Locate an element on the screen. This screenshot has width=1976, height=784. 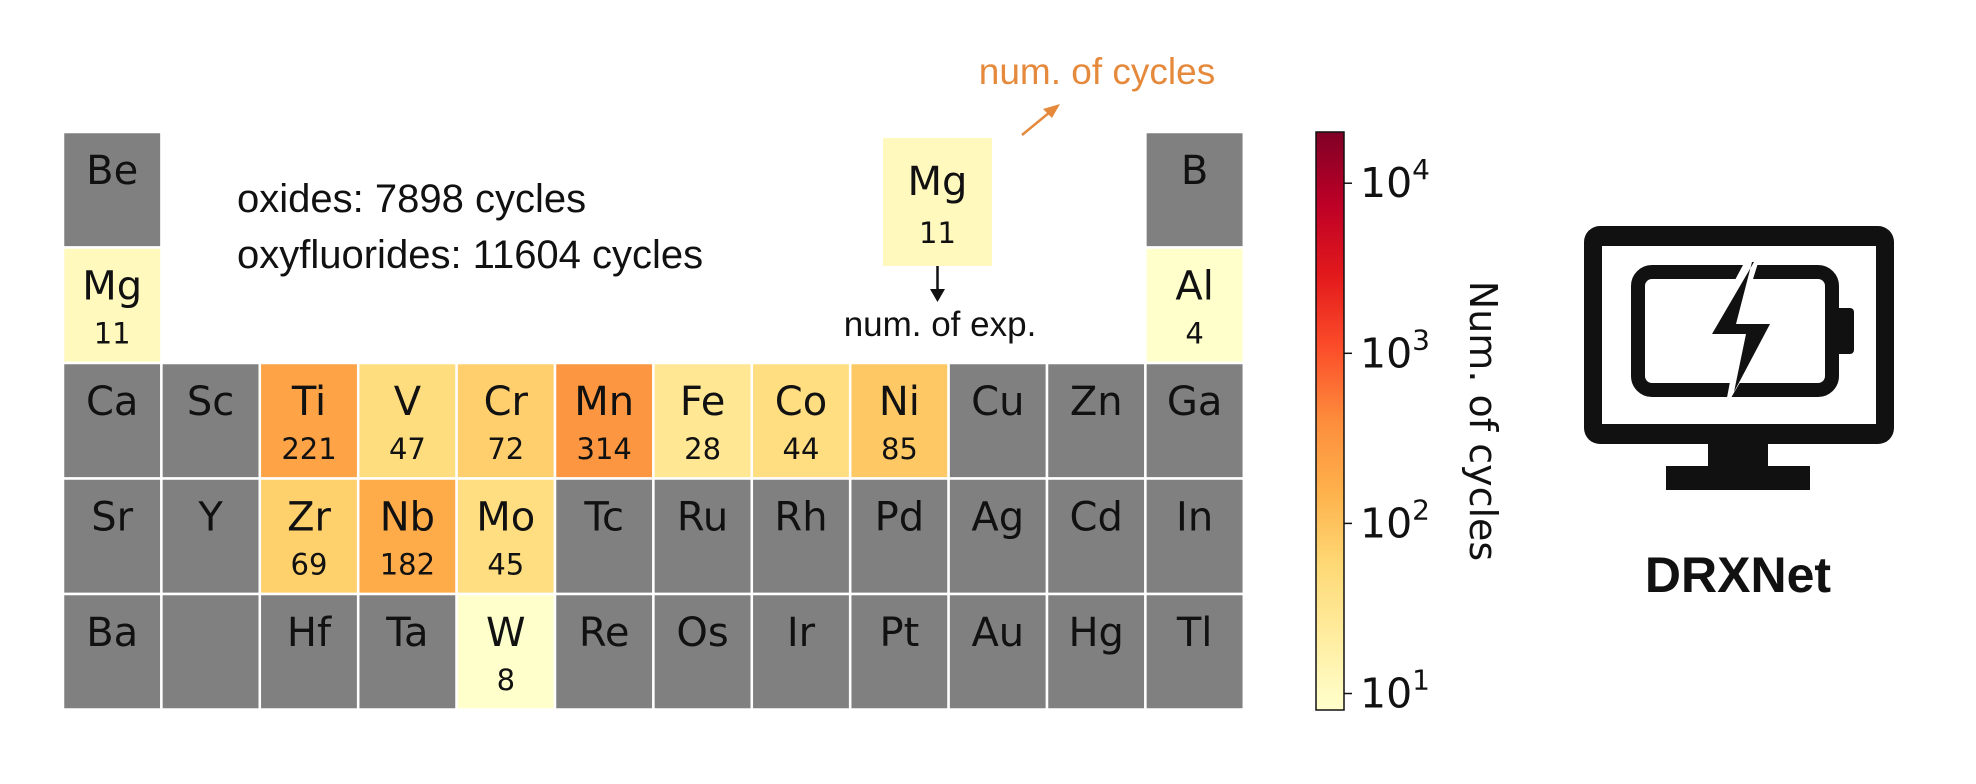
element-symbol: Y is located at coordinates (210, 518).